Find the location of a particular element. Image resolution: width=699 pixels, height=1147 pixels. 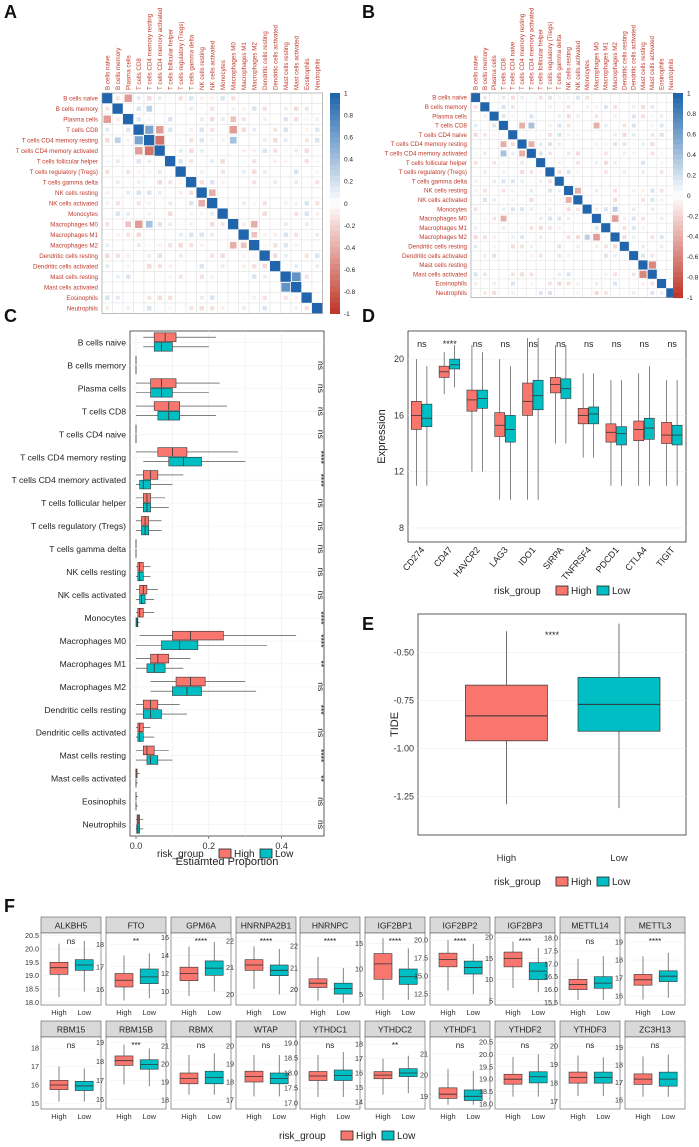

facet-frame is located at coordinates (655, 969).